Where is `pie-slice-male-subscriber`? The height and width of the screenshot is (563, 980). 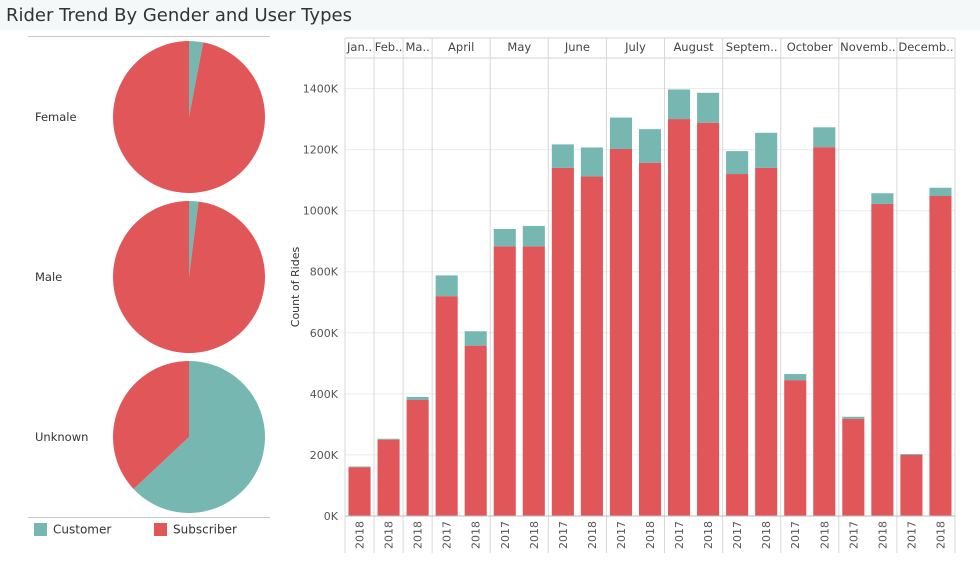
pie-slice-male-subscriber is located at coordinates (189, 277).